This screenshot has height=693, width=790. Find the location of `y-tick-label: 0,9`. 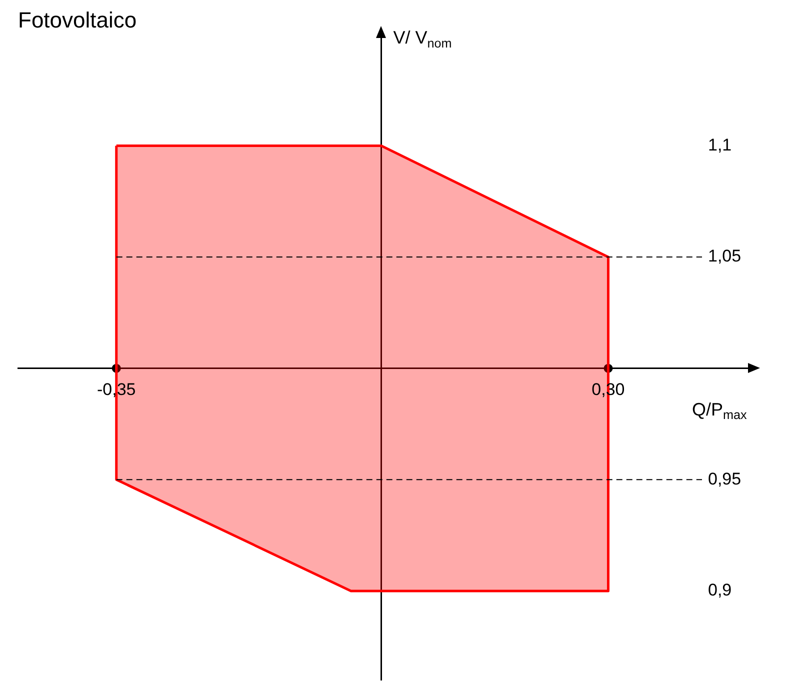

y-tick-label: 0,9 is located at coordinates (720, 590).